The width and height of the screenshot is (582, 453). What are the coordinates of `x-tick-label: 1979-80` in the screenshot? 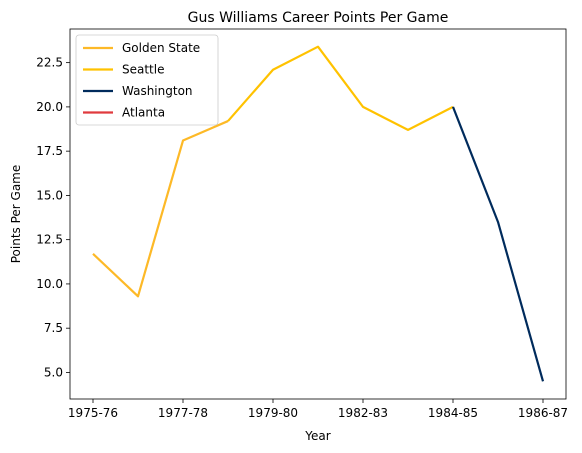 It's located at (273, 413).